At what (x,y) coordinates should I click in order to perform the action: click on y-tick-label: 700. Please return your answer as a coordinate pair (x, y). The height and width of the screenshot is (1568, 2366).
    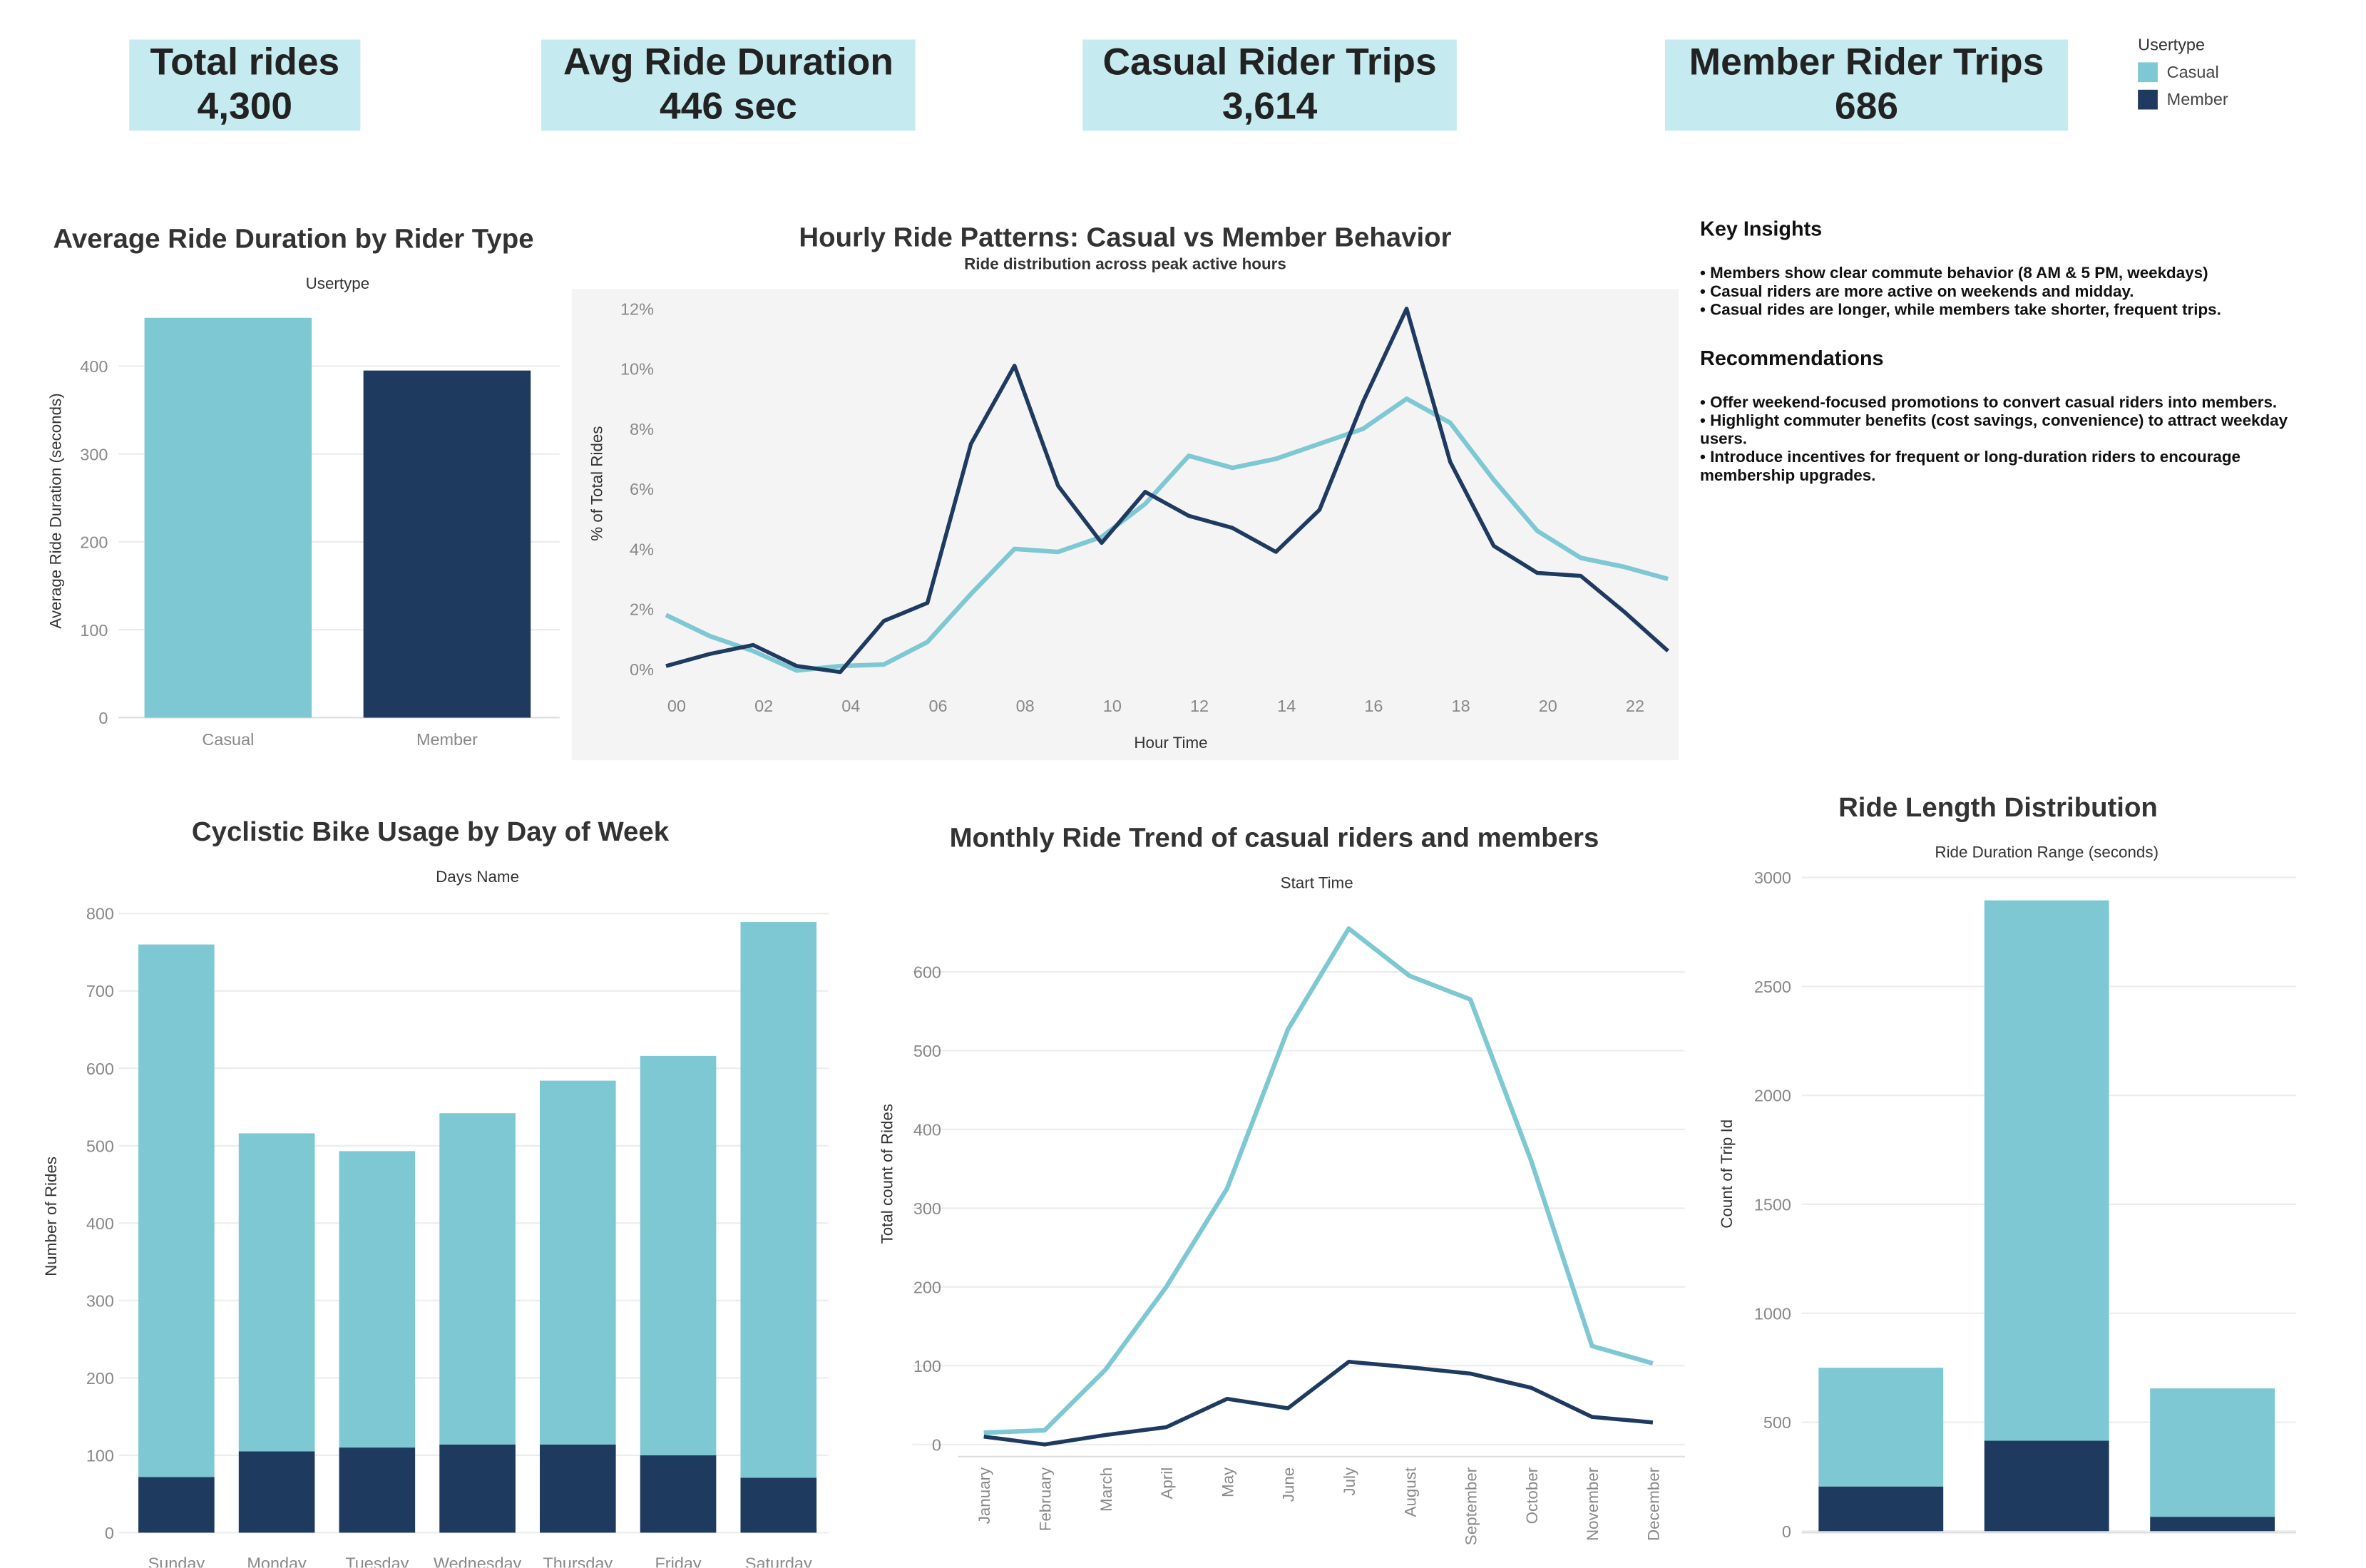
    Looking at the image, I should click on (100, 991).